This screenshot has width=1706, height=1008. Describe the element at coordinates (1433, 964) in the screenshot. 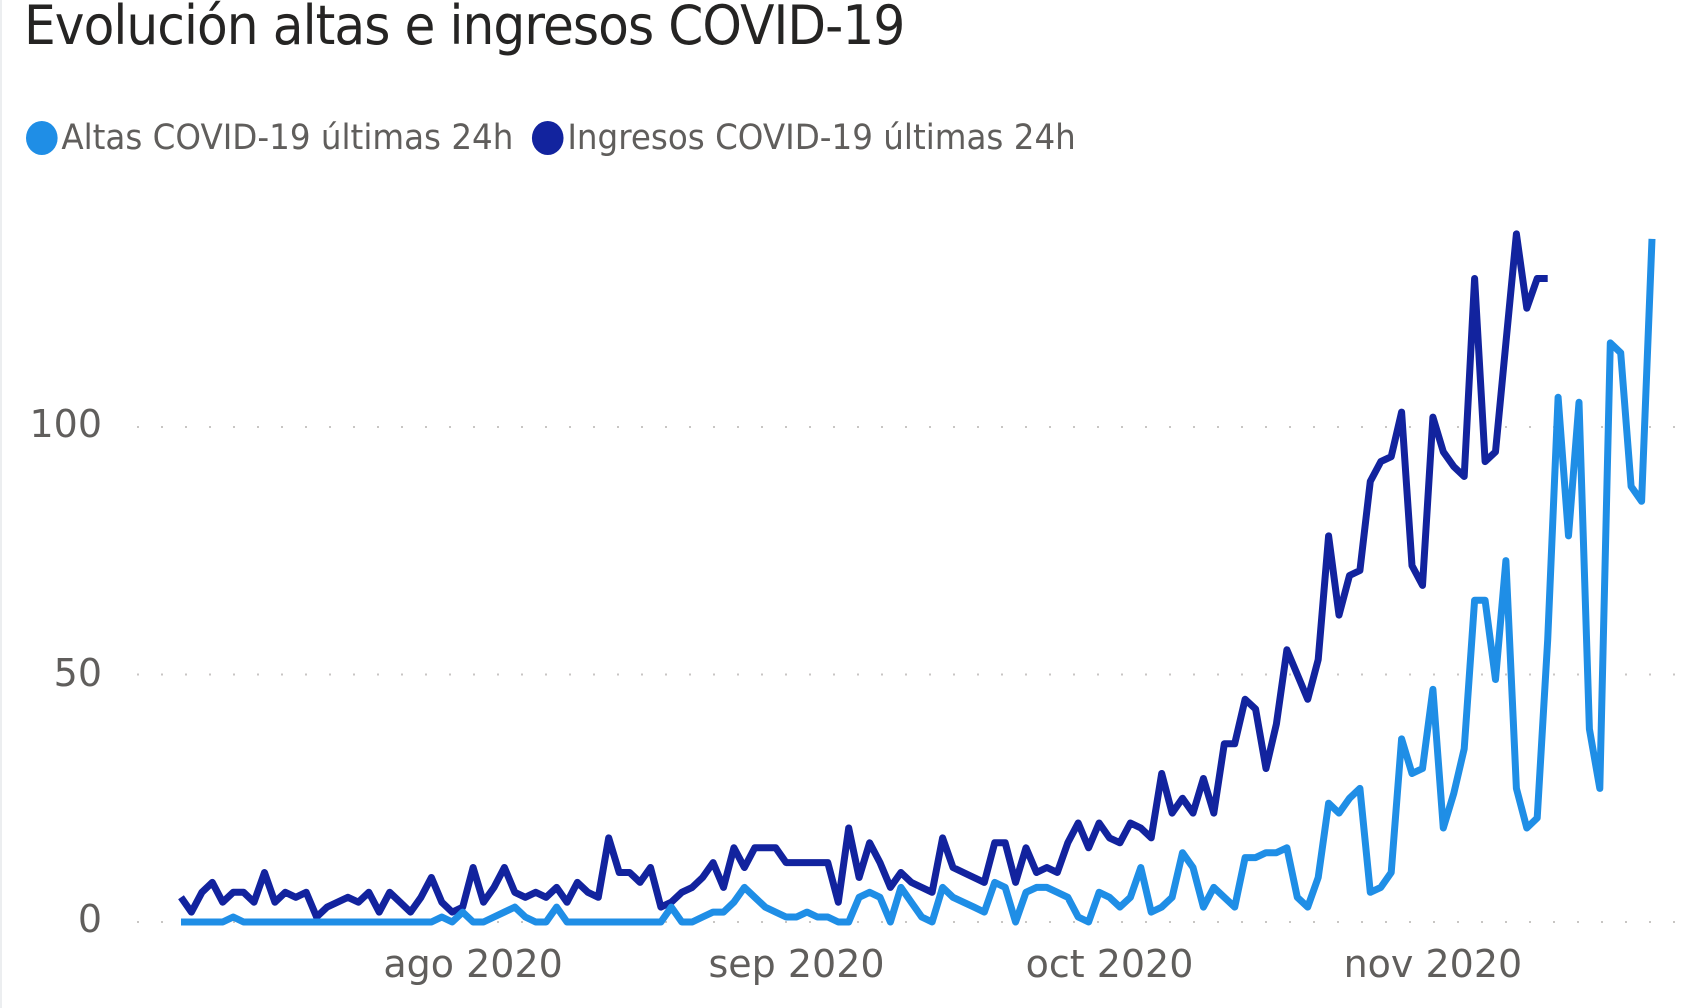

I see `x-tick-nov-2020: nov 2020` at that location.